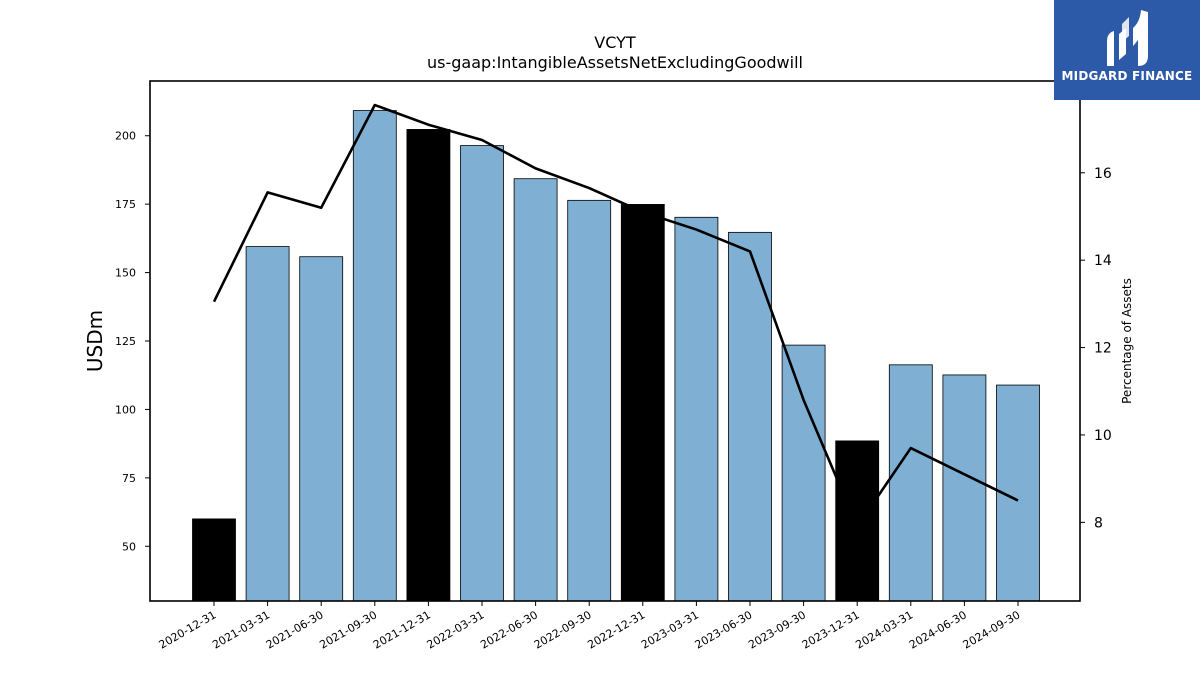 The width and height of the screenshot is (1200, 675). What do you see at coordinates (456, 629) in the screenshot?
I see `x-tick-label: 2022-03-31` at bounding box center [456, 629].